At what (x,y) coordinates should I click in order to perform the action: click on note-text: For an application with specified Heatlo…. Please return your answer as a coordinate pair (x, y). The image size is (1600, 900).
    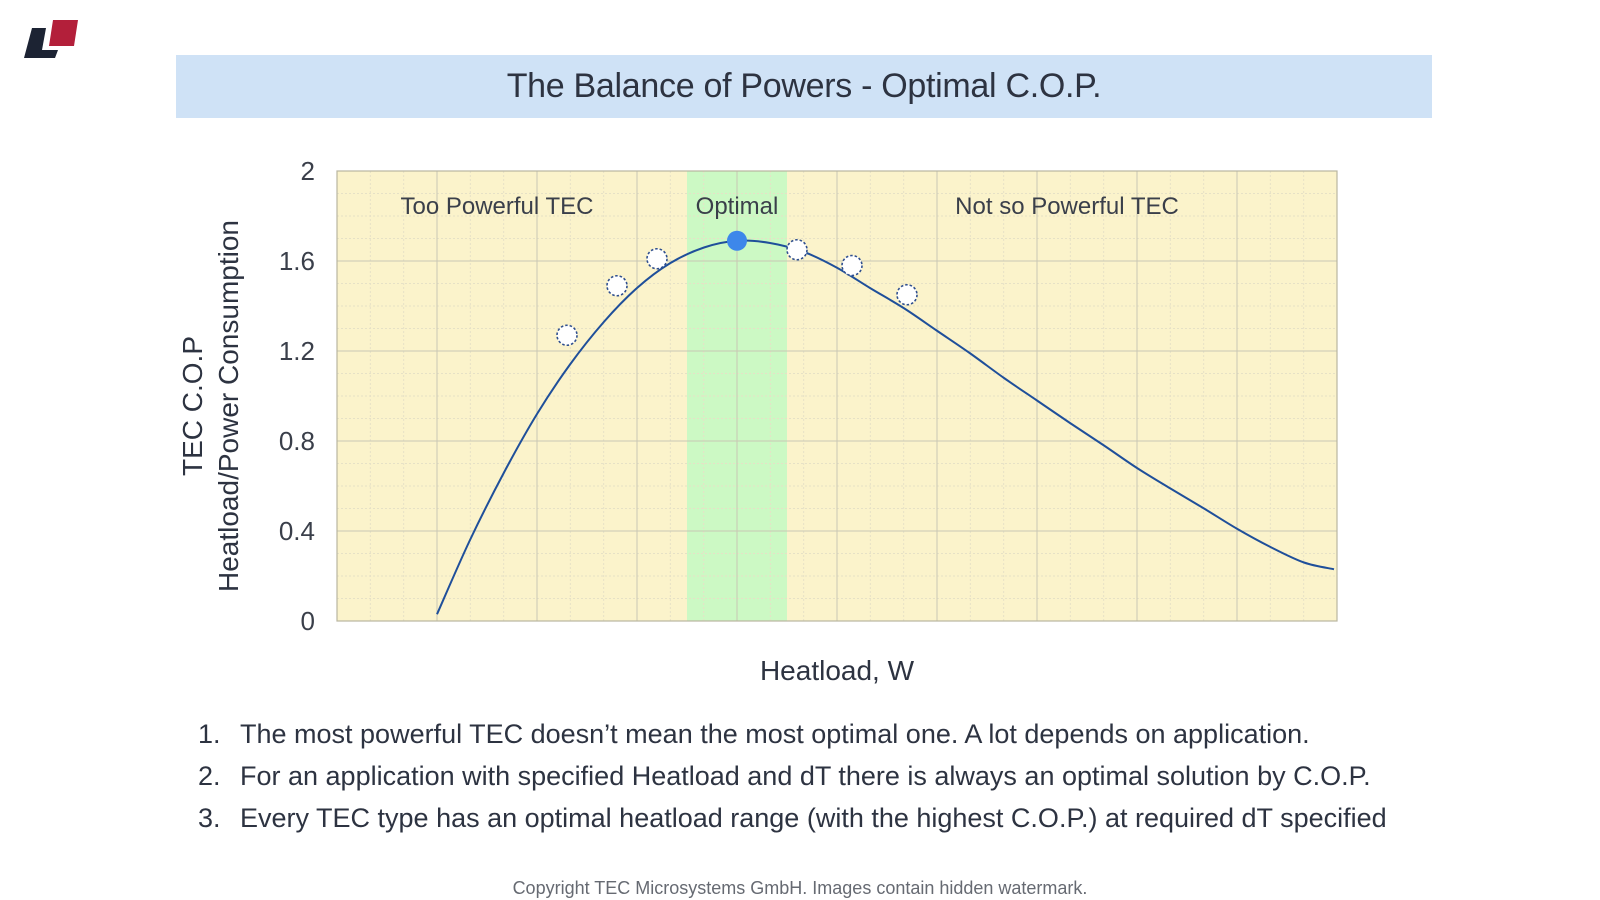
    Looking at the image, I should click on (805, 776).